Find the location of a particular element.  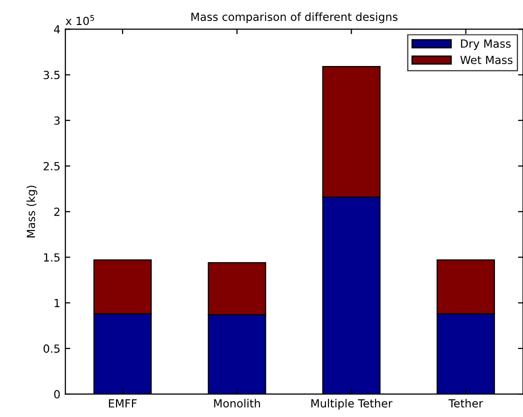

y-tick-label: 3.5 is located at coordinates (52, 75).